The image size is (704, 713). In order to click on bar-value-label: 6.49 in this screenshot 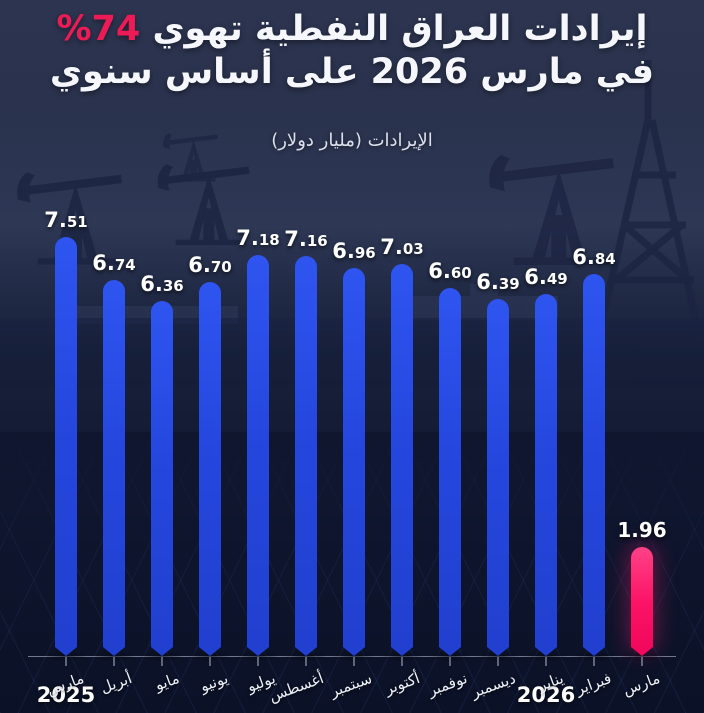, I will do `click(546, 277)`.